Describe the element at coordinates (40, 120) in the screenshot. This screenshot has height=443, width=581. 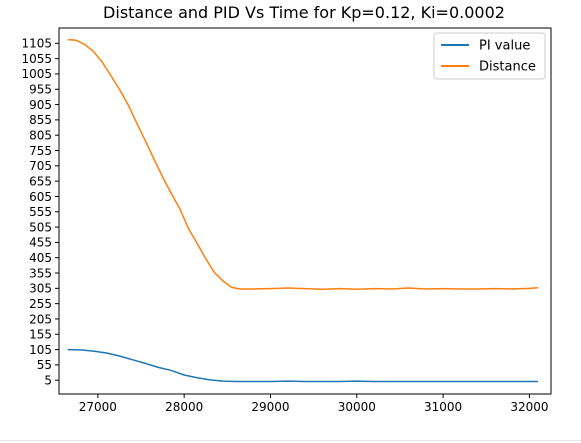
I see `y-tick-label: 855` at that location.